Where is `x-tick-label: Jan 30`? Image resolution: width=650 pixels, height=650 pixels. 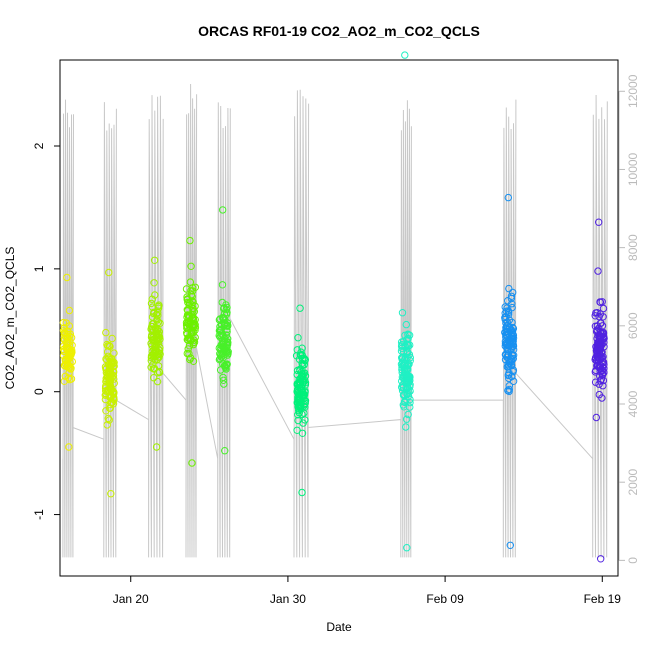
x-tick-label: Jan 30 is located at coordinates (288, 599).